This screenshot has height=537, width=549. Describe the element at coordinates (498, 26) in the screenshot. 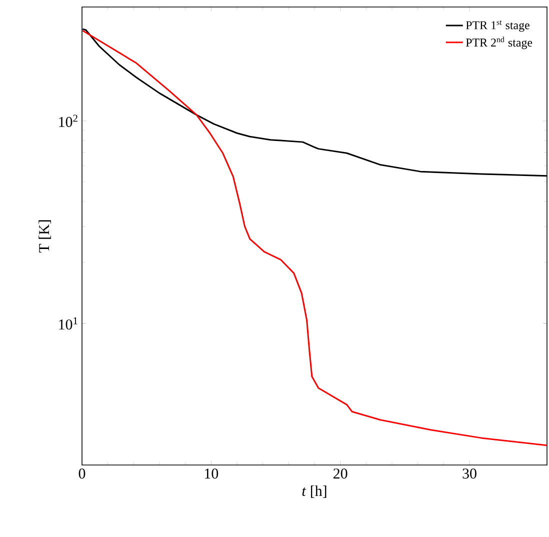

I see `legend-label: PTR 1$^{st}$ stage` at that location.